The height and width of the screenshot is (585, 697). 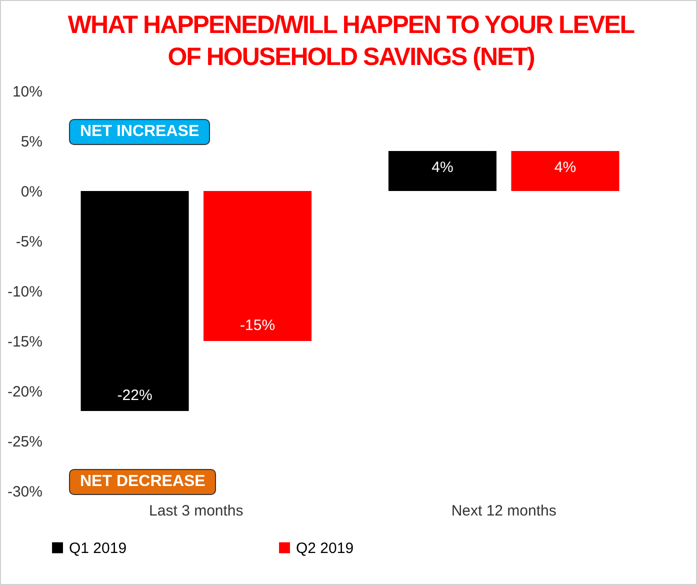 I want to click on data-label: -22%, so click(x=134, y=395).